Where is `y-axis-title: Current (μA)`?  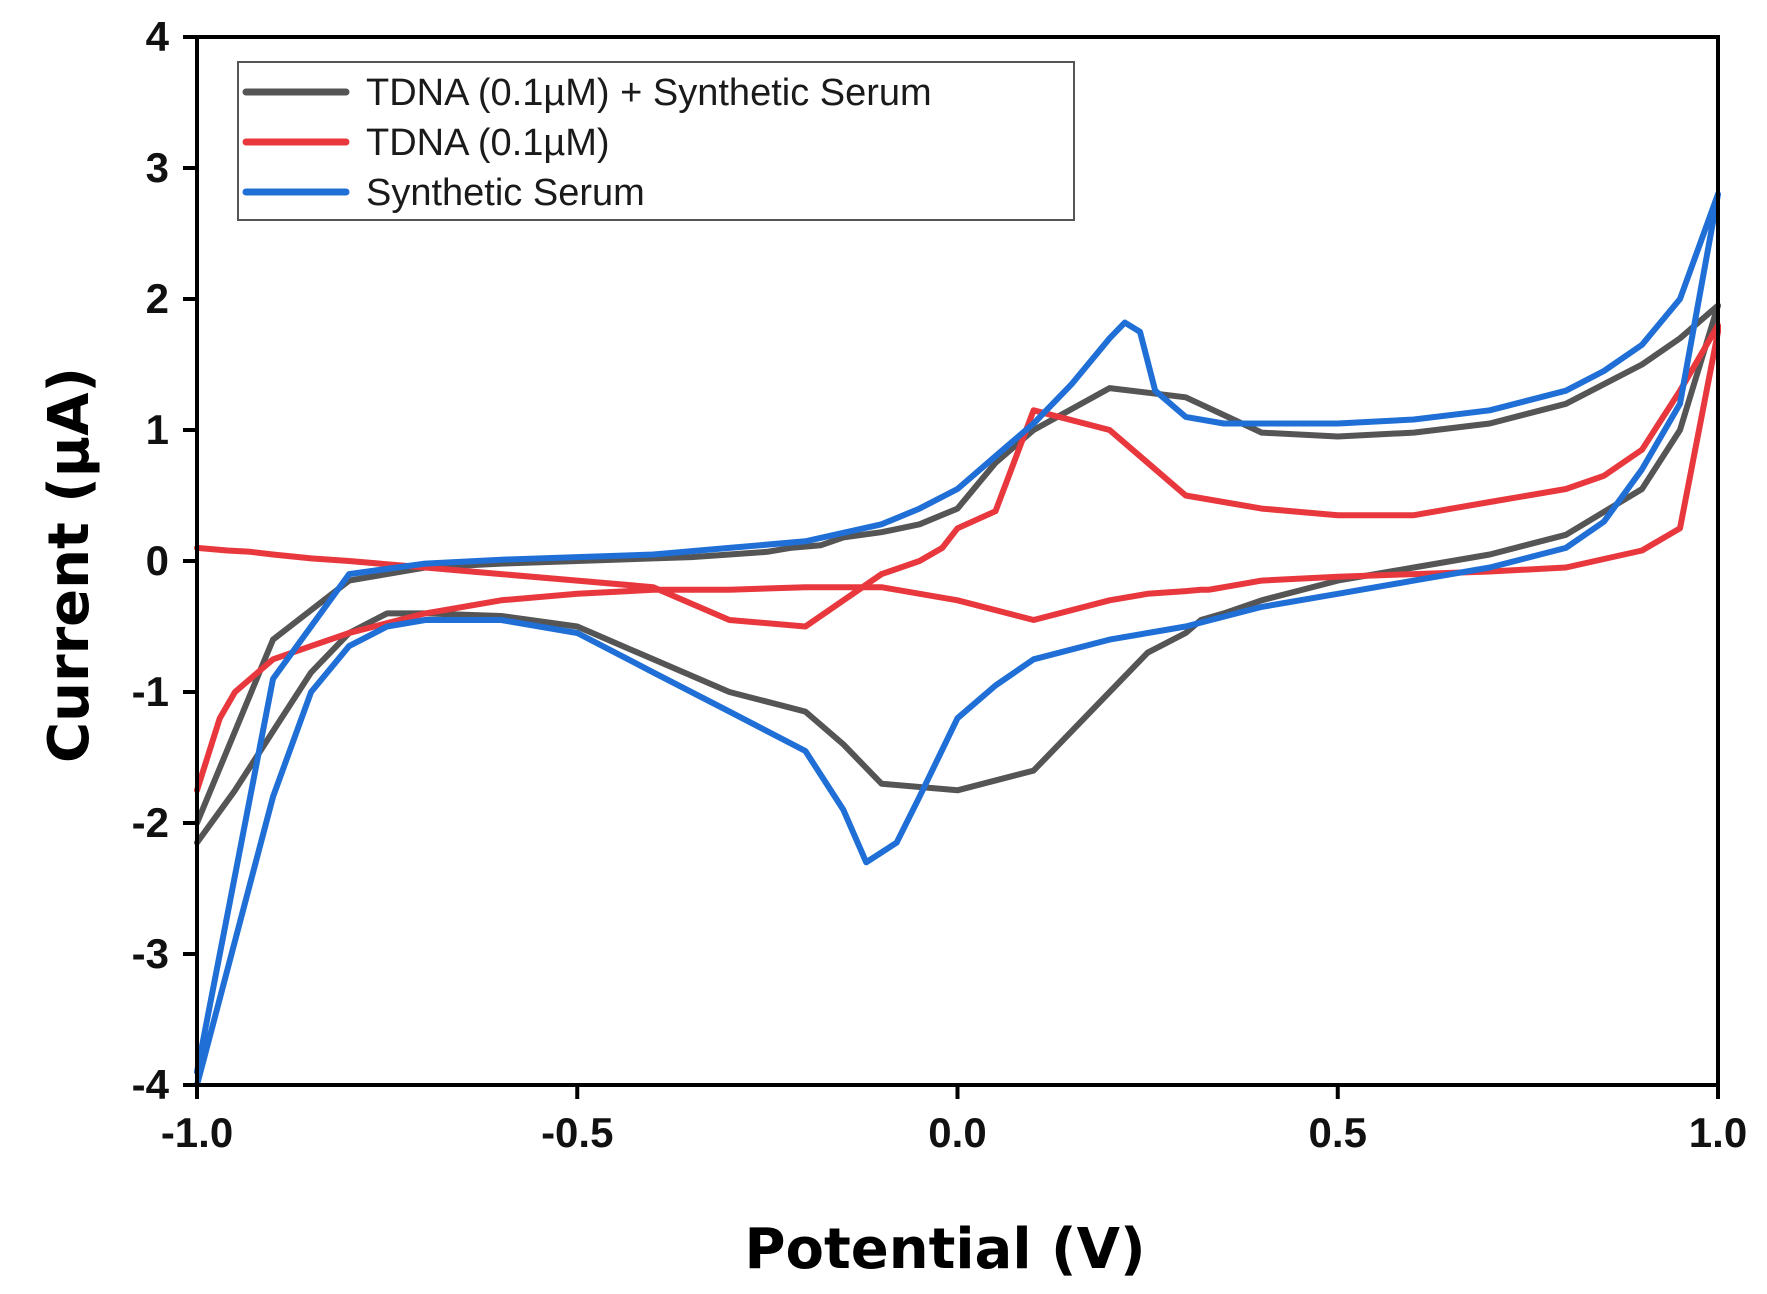
y-axis-title: Current (μA) is located at coordinates (69, 565).